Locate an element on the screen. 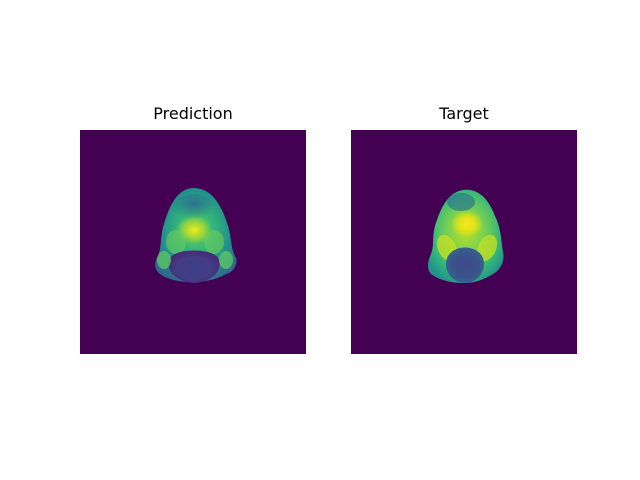  target-title: Target is located at coordinates (464, 113).